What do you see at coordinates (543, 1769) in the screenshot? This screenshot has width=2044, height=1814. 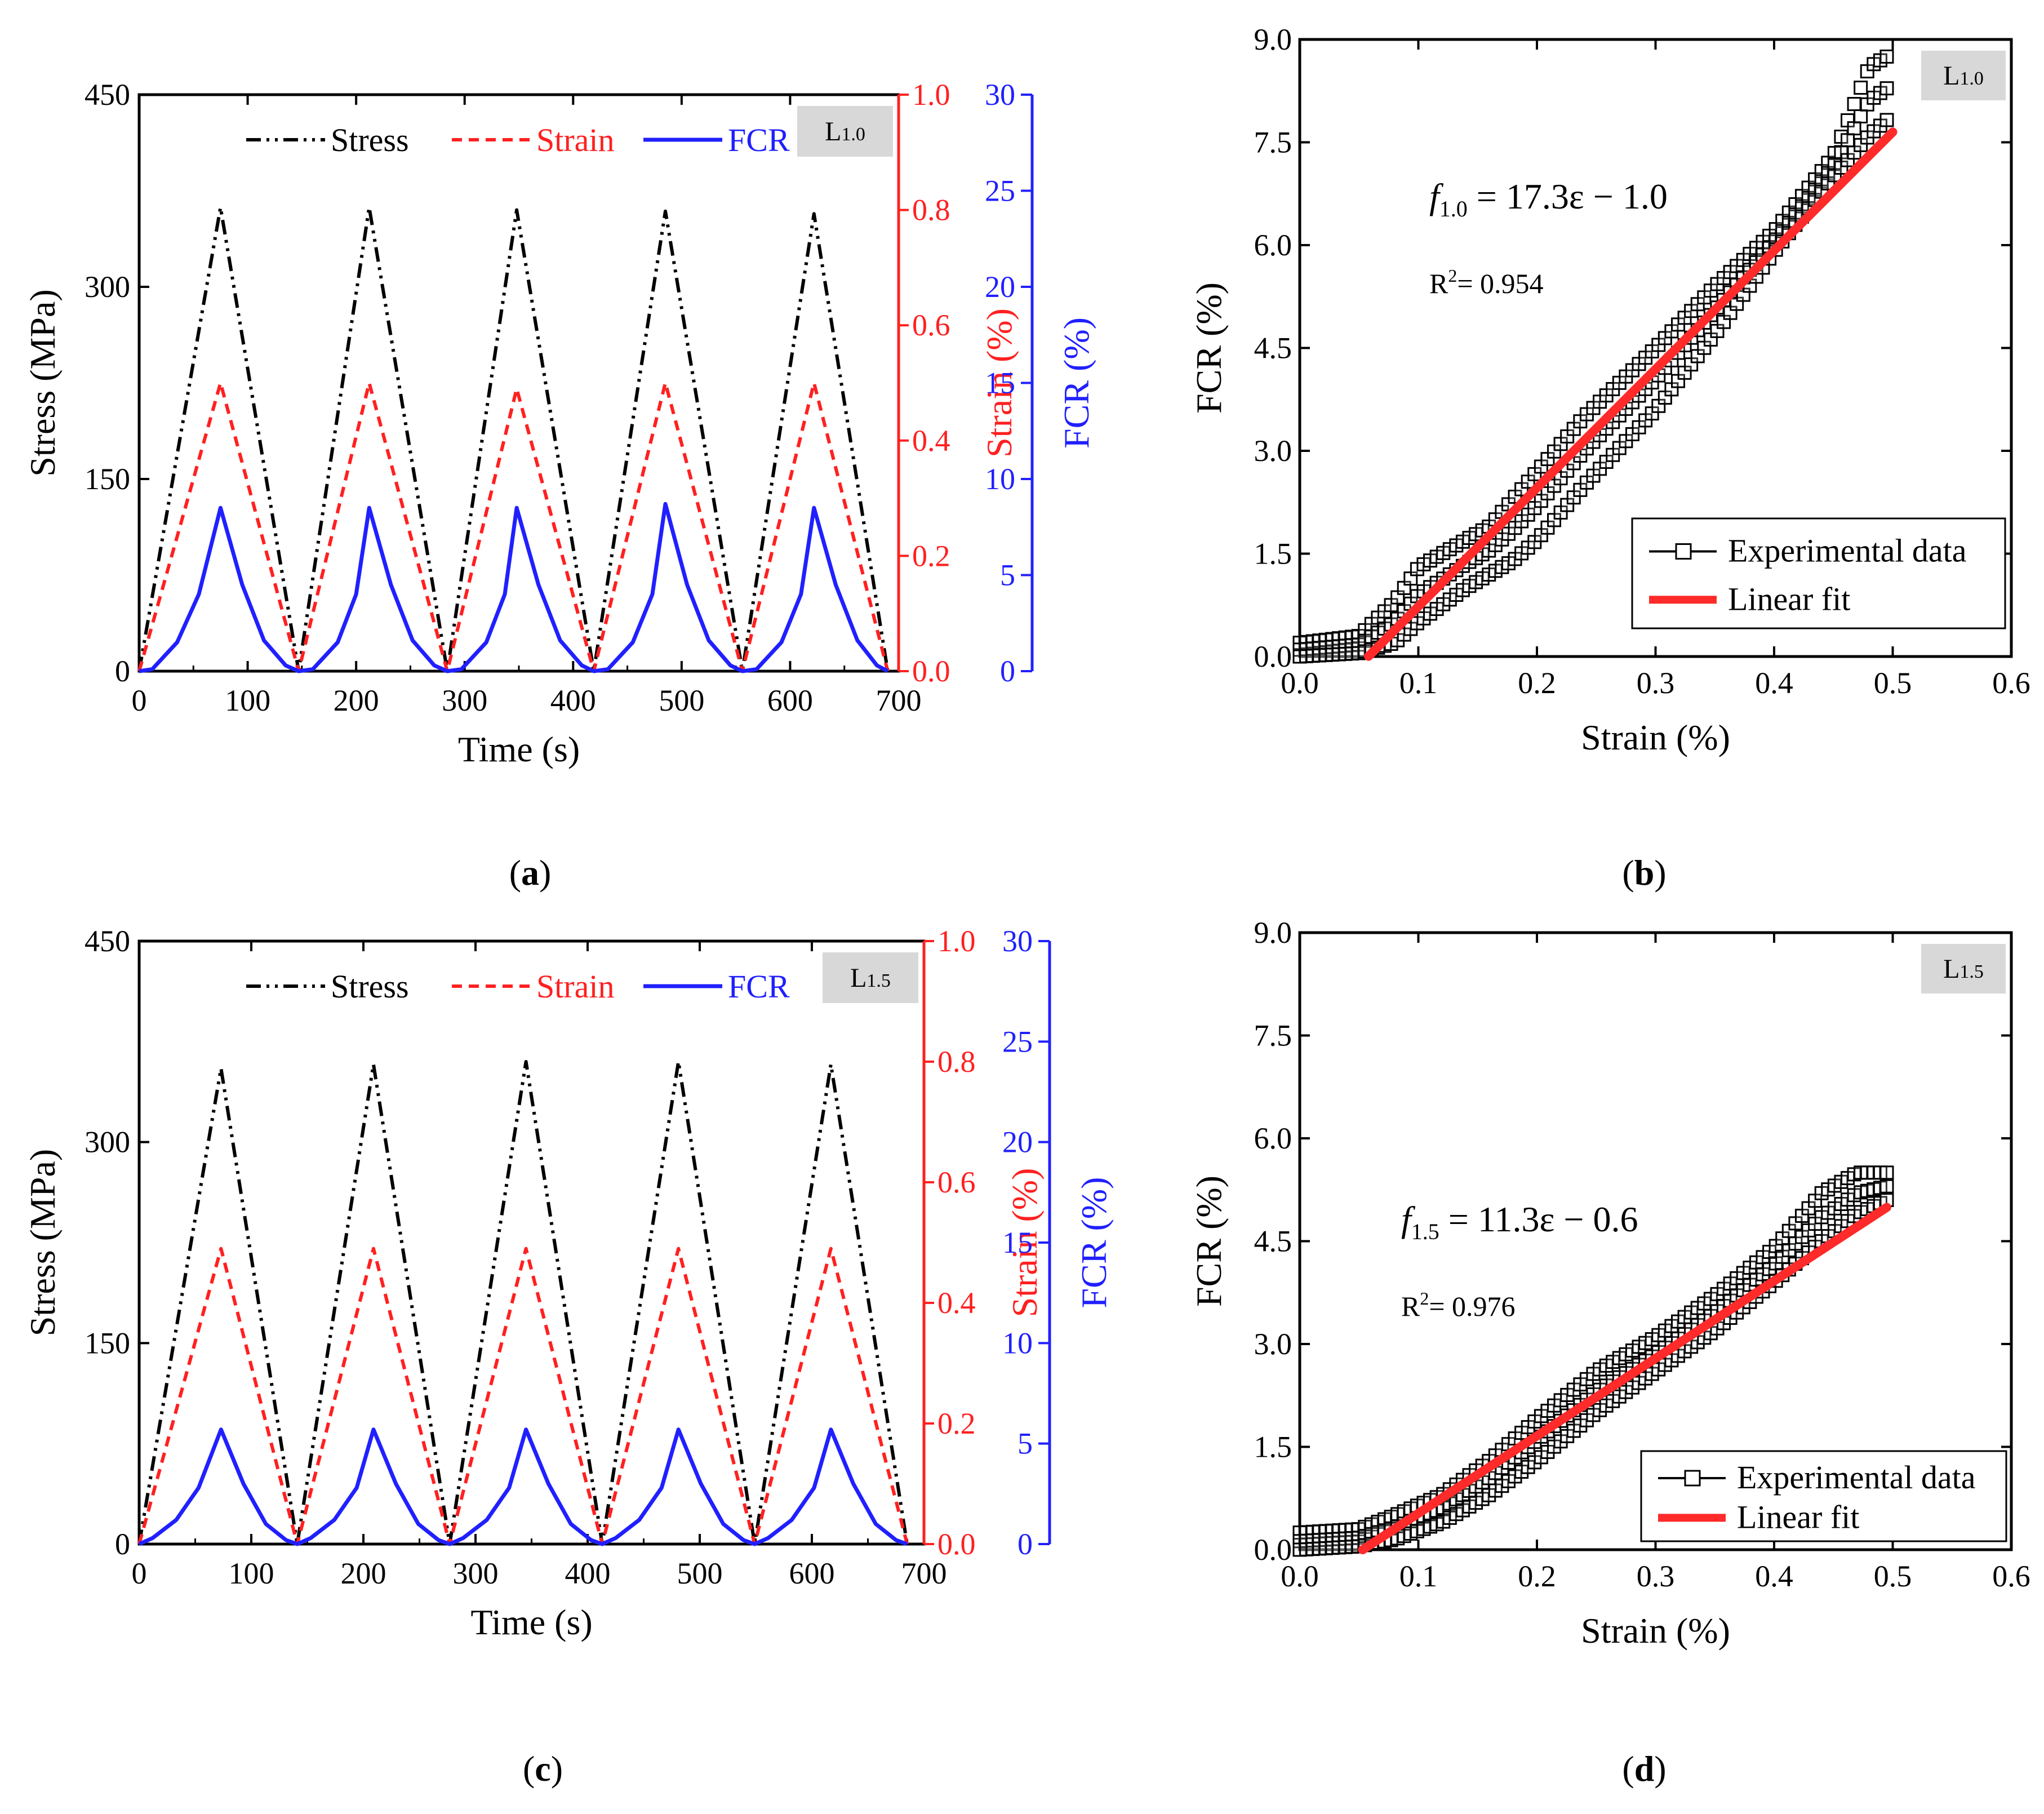 I see `panel-label: (c)` at bounding box center [543, 1769].